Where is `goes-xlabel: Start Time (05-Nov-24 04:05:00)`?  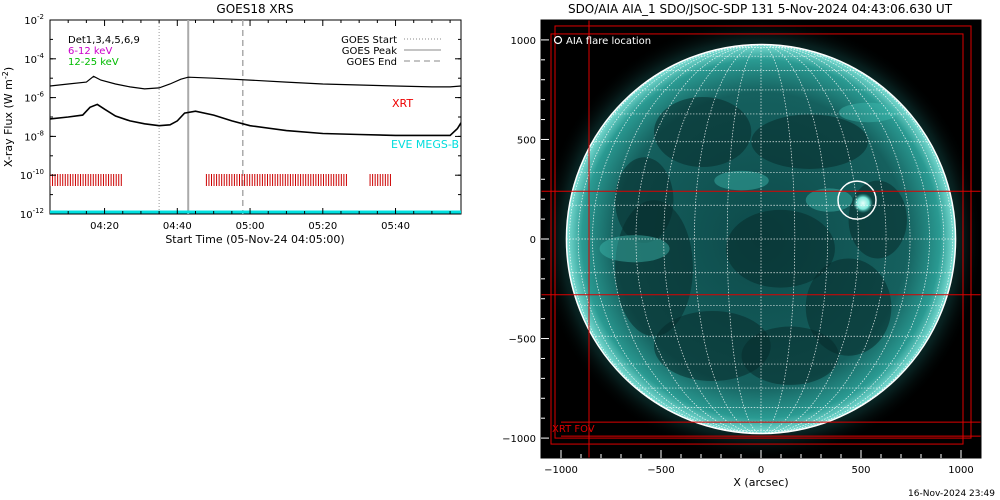
goes-xlabel: Start Time (05-Nov-24 04:05:00) is located at coordinates (254, 239).